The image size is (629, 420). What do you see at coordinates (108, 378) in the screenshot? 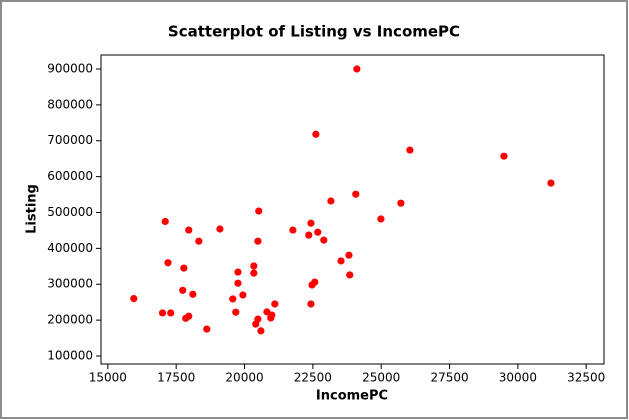
I see `x-tick-label: 15000` at bounding box center [108, 378].